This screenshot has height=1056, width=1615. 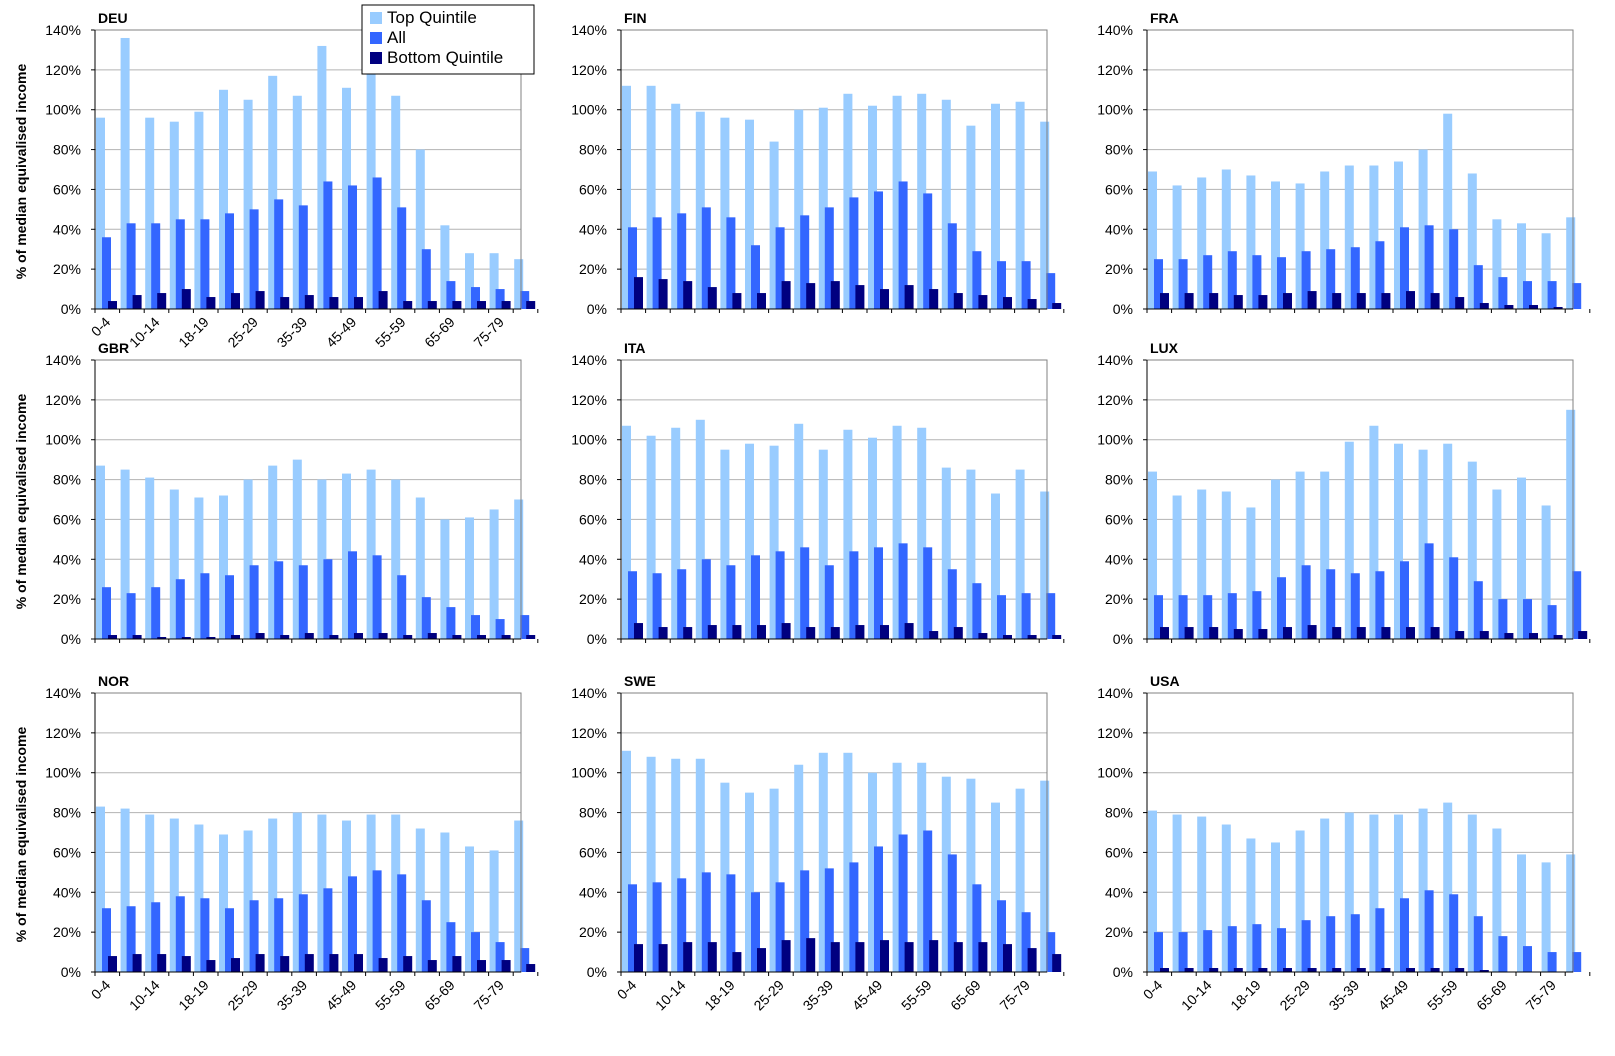 What do you see at coordinates (445, 57) in the screenshot?
I see `legend-entry-label: Bottom Quintile` at bounding box center [445, 57].